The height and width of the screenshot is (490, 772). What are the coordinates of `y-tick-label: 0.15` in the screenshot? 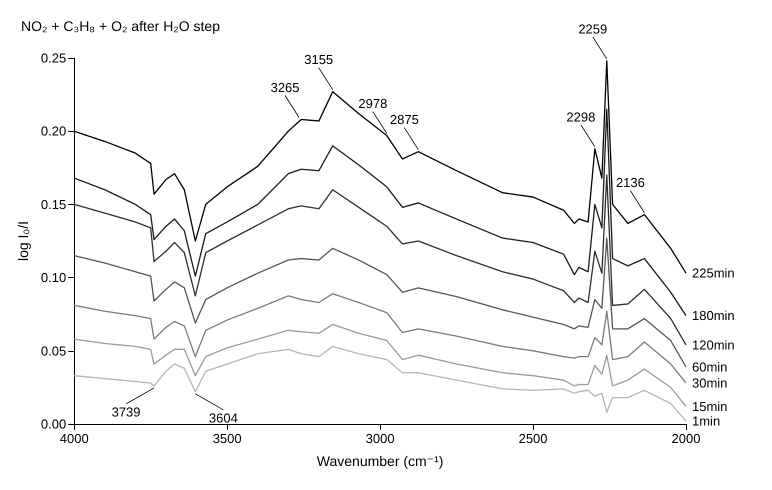 It's located at (53, 204).